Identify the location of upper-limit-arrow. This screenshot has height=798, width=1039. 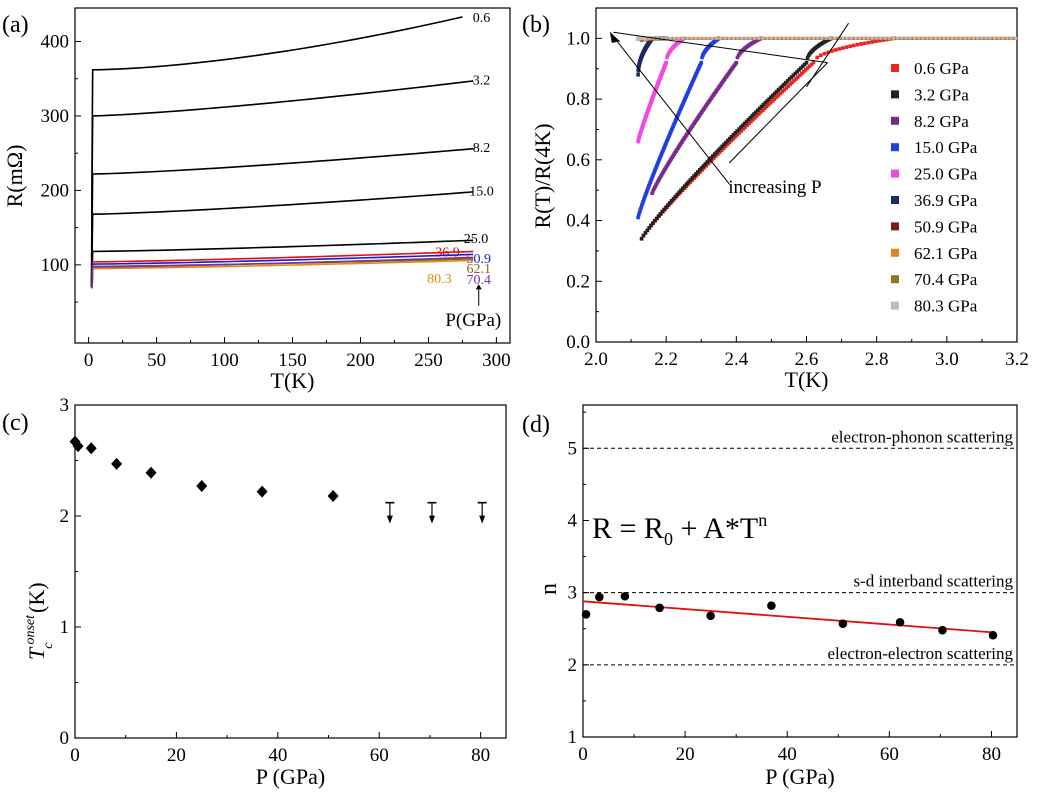
(389, 519).